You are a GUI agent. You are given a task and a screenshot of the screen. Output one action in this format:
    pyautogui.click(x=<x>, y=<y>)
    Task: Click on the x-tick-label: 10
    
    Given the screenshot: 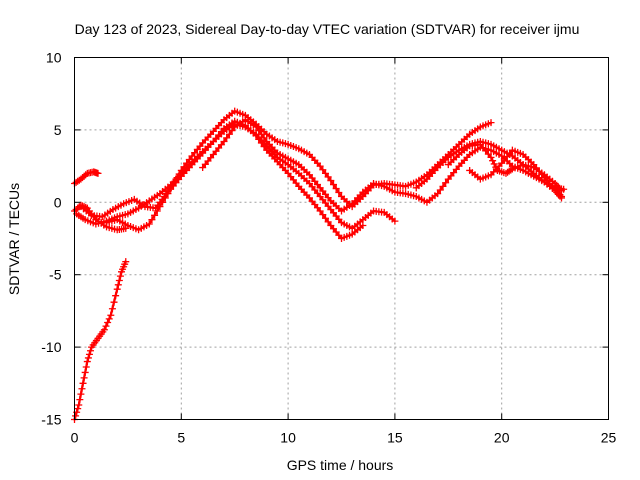 What is the action you would take?
    pyautogui.click(x=288, y=438)
    